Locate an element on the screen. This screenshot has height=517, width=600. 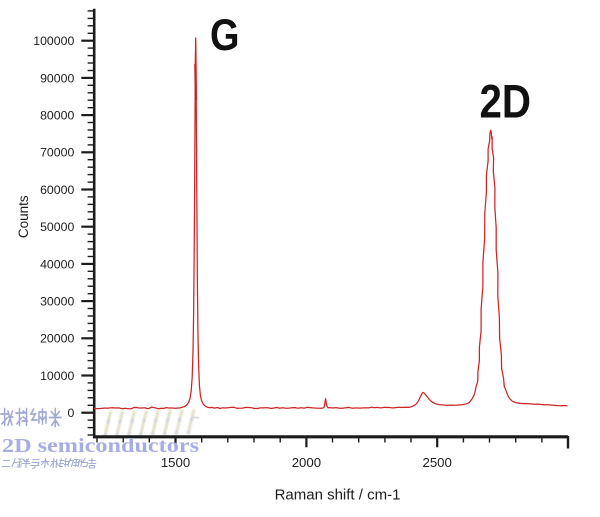
svg-text: 2500 is located at coordinates (437, 462).